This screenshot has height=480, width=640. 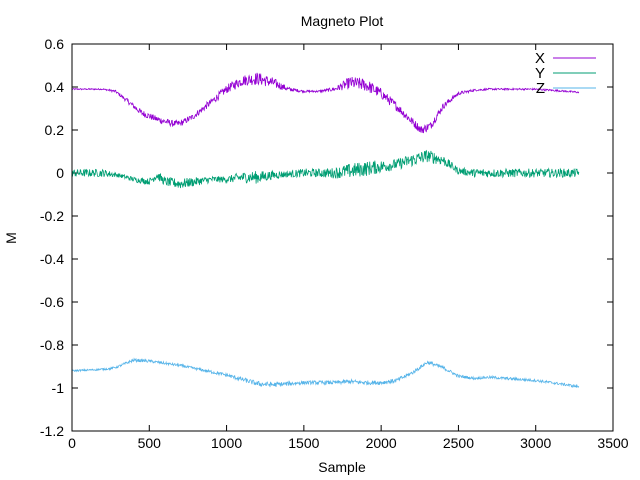 I want to click on chart-title: Magneto Plot, so click(x=342, y=21).